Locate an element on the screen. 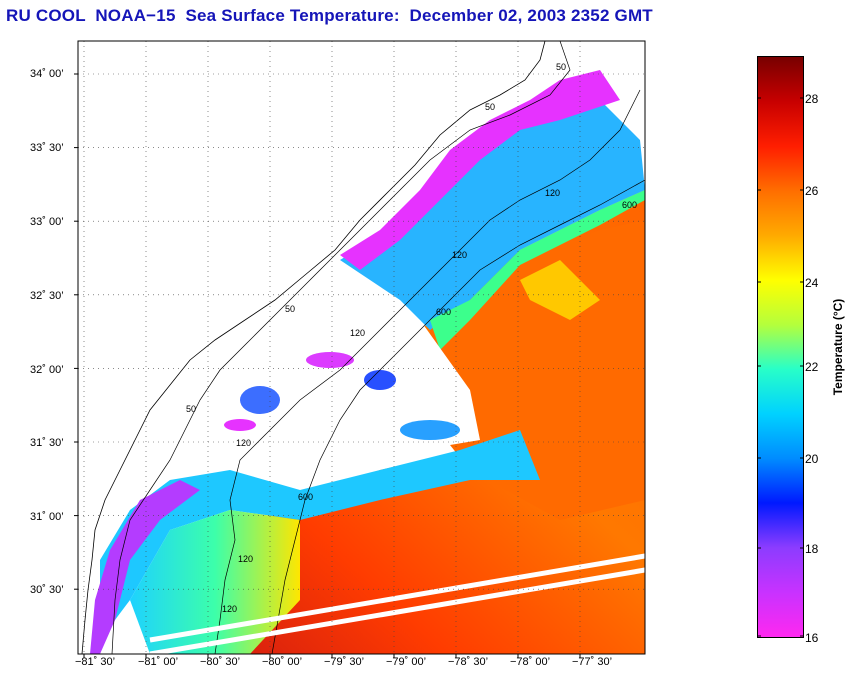  colorbar-tick-label: 20 is located at coordinates (812, 459).